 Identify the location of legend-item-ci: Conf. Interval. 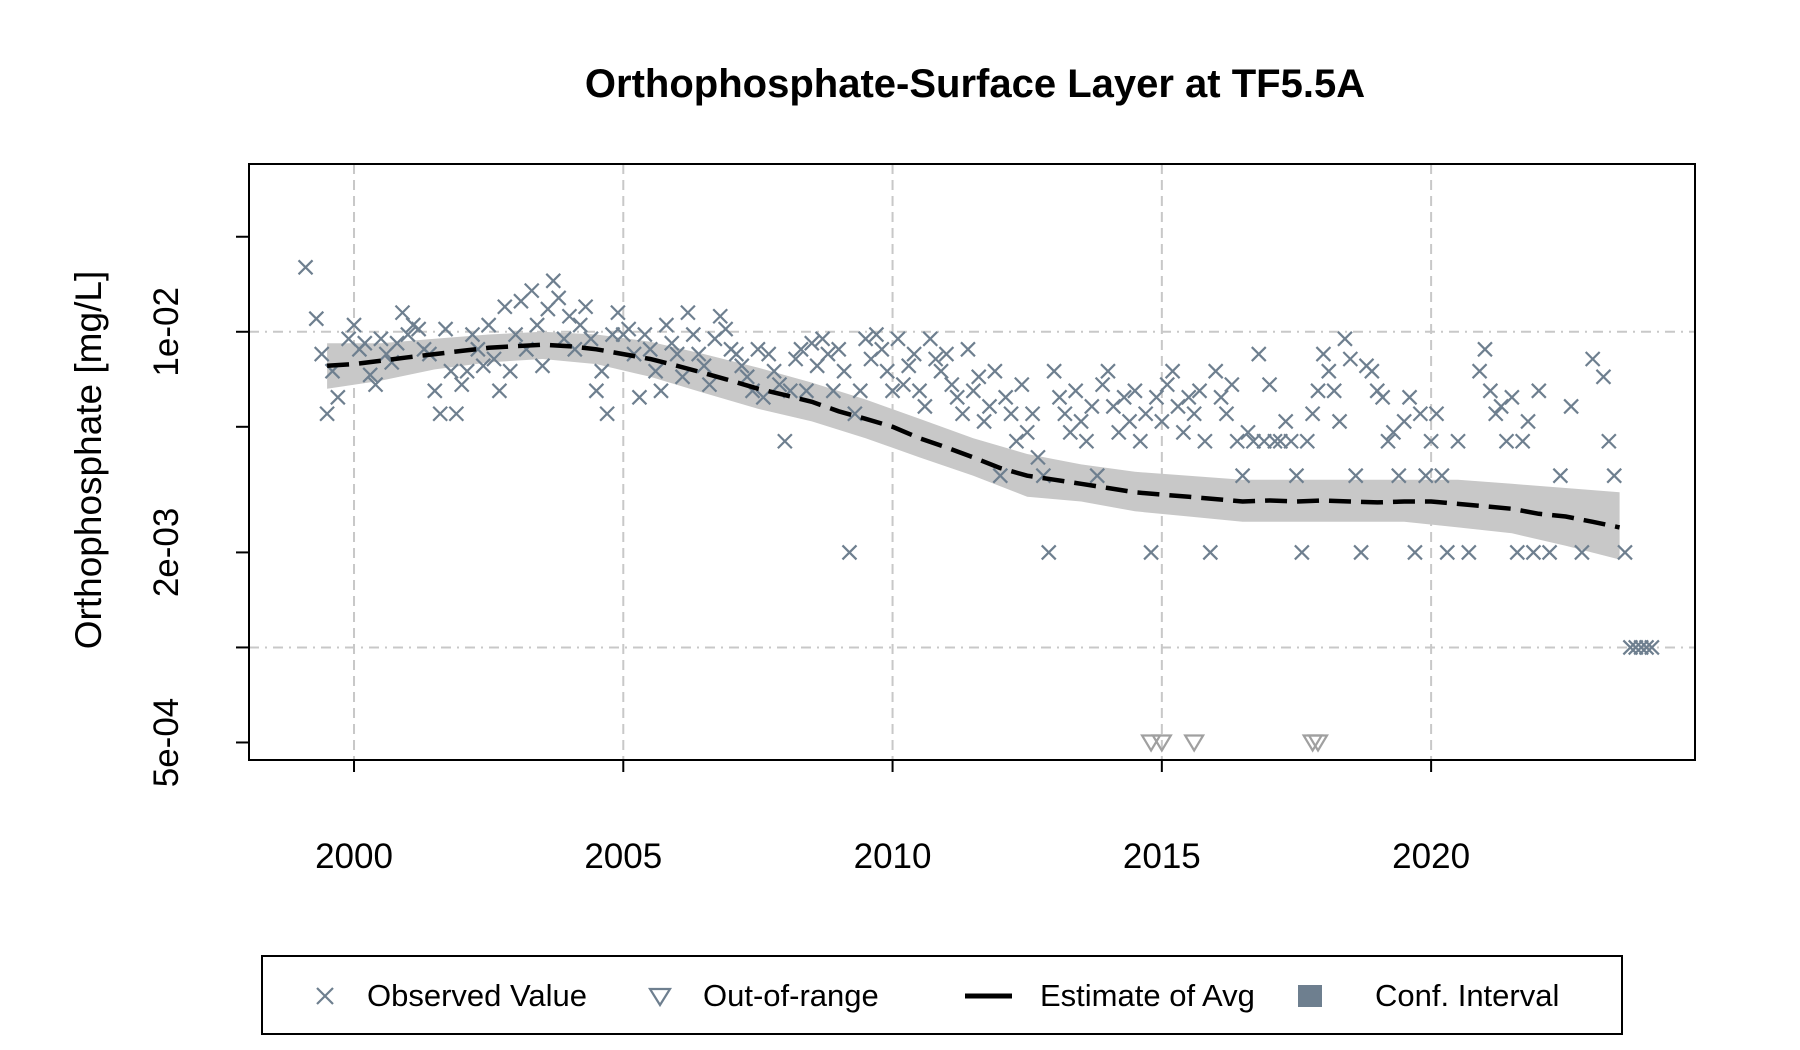
(1428, 995).